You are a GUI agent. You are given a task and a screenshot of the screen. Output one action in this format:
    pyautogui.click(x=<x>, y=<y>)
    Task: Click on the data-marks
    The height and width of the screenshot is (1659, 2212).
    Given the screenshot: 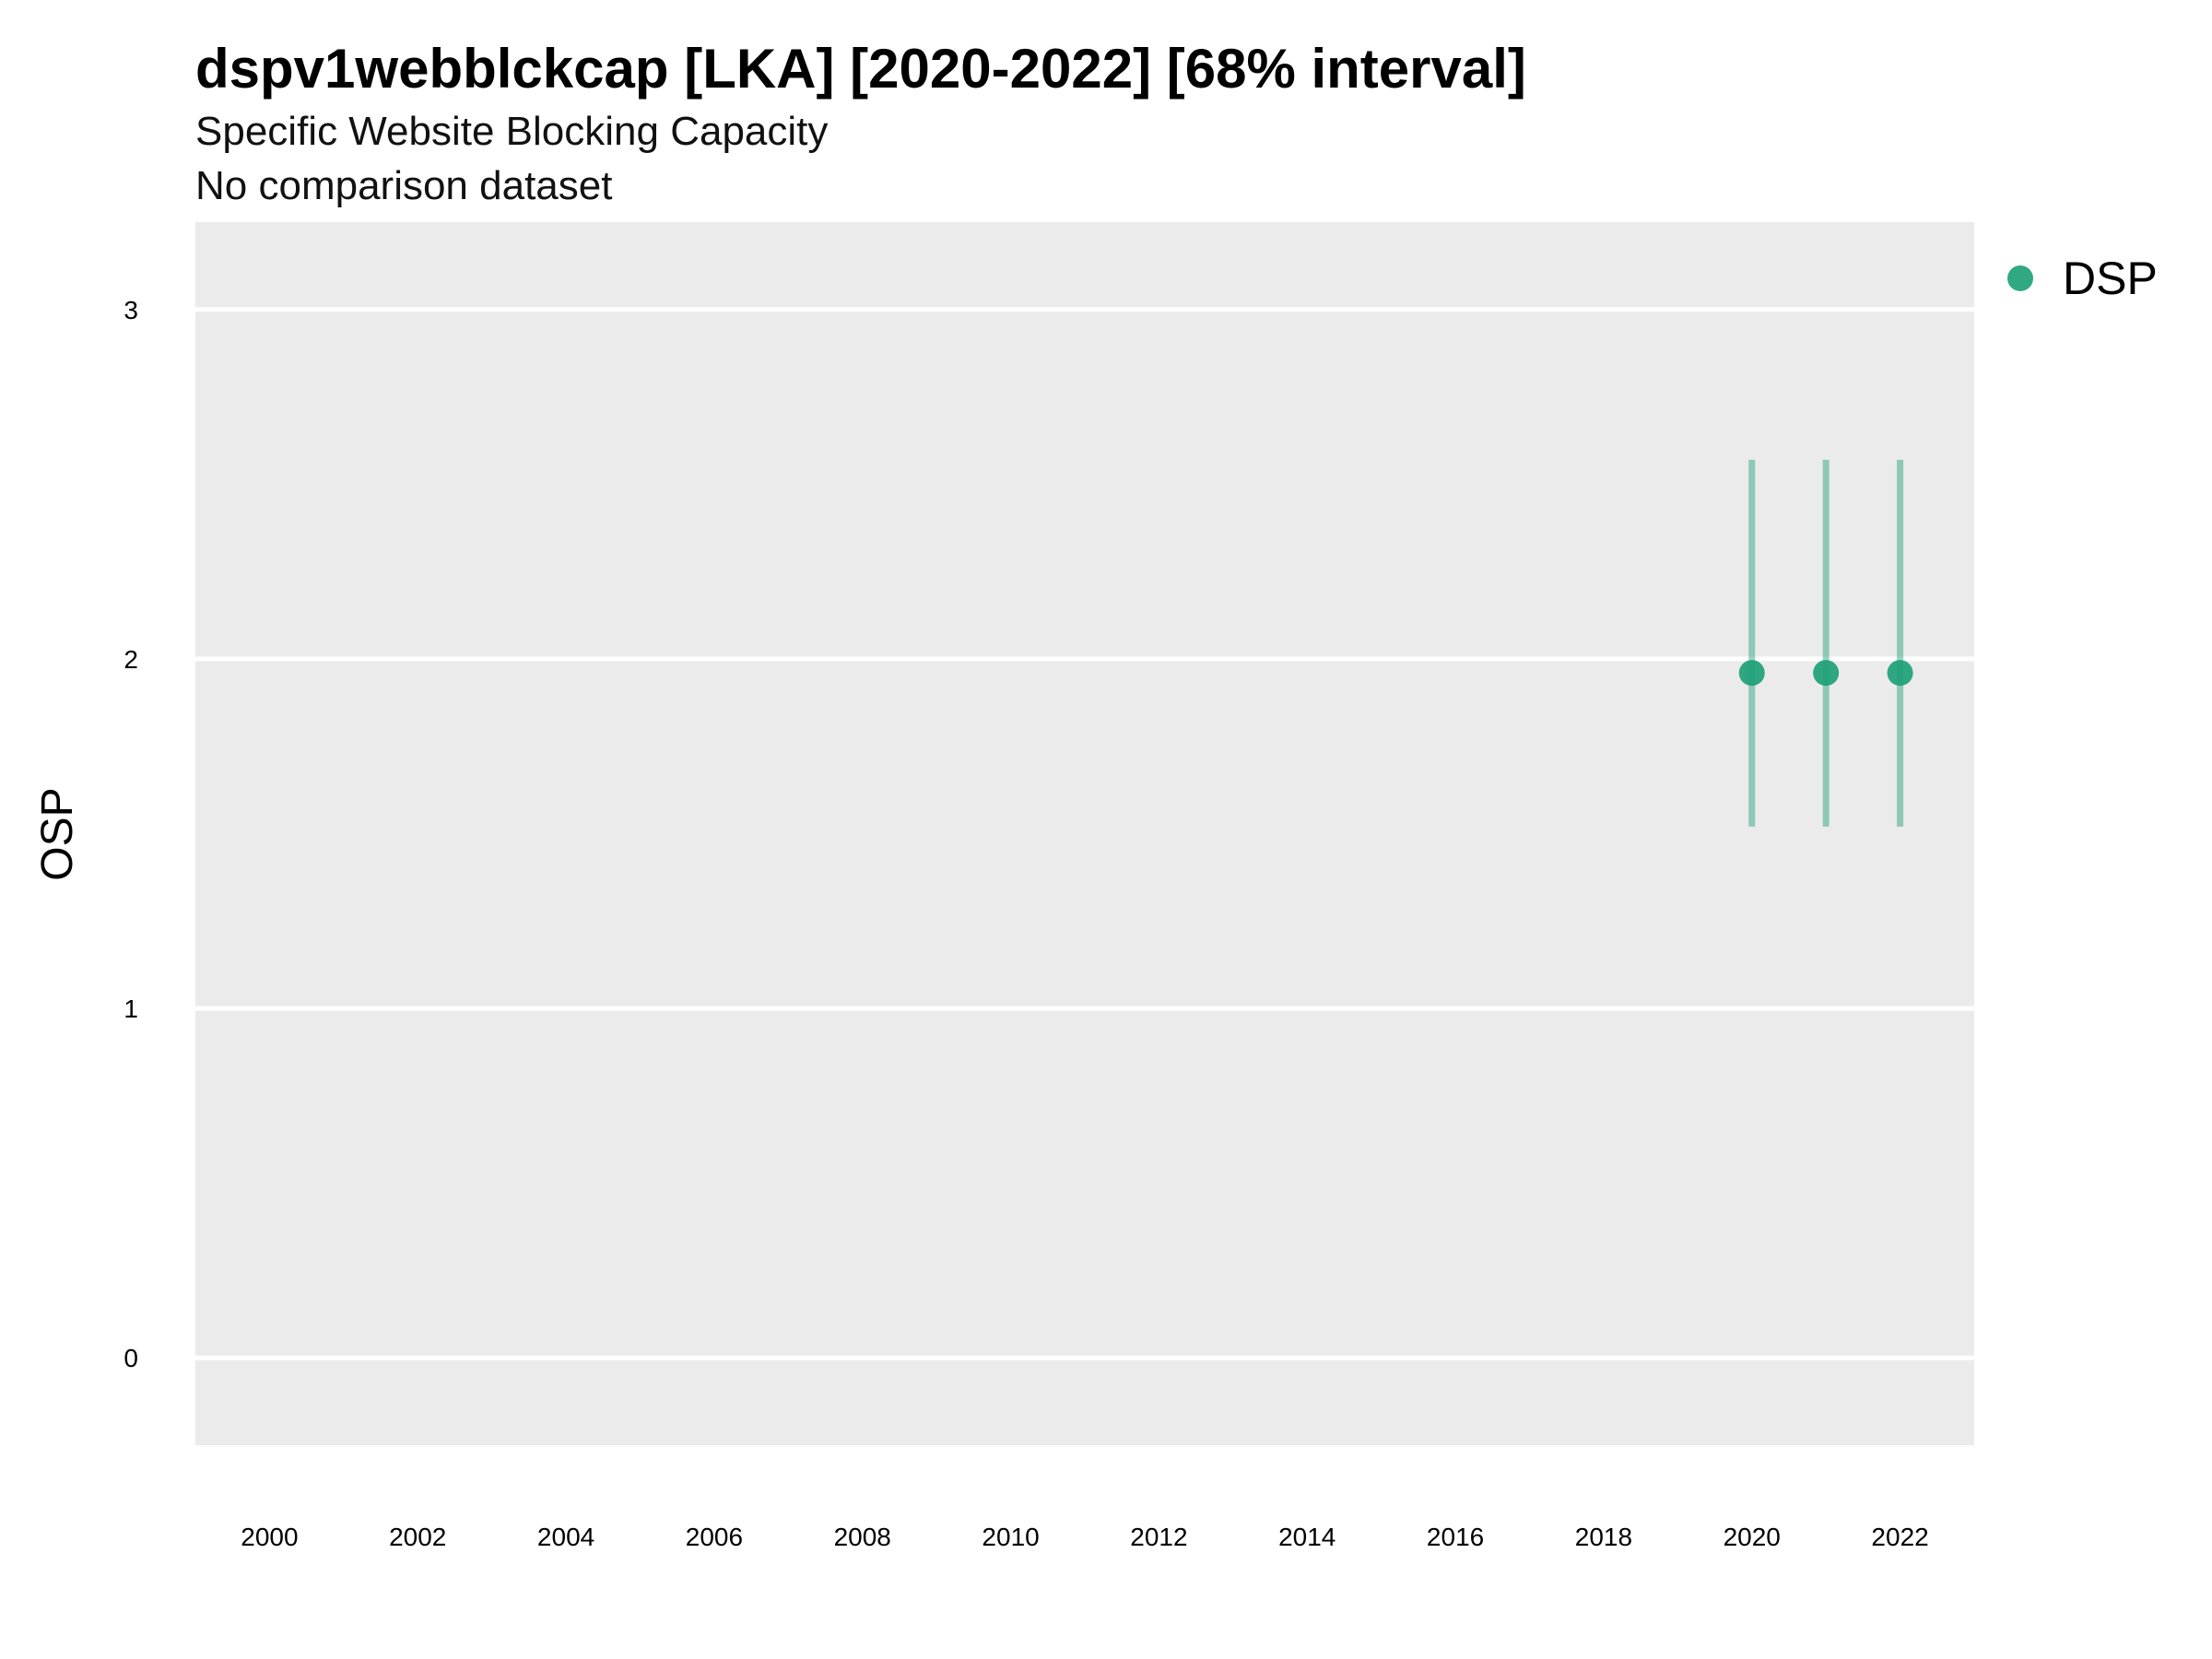 What is the action you would take?
    pyautogui.click(x=1825, y=643)
    